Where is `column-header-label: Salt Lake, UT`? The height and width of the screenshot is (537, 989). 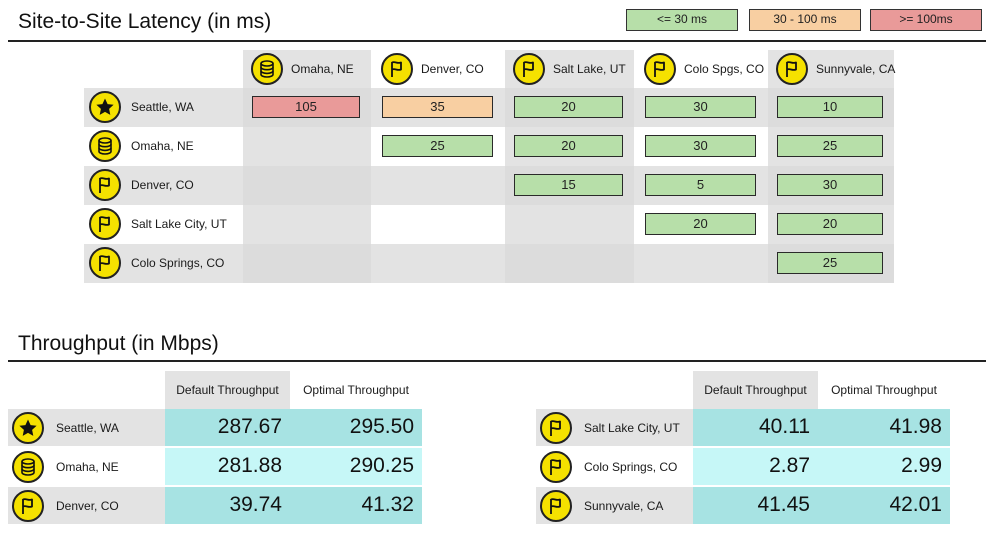
column-header-label: Salt Lake, UT is located at coordinates (589, 69).